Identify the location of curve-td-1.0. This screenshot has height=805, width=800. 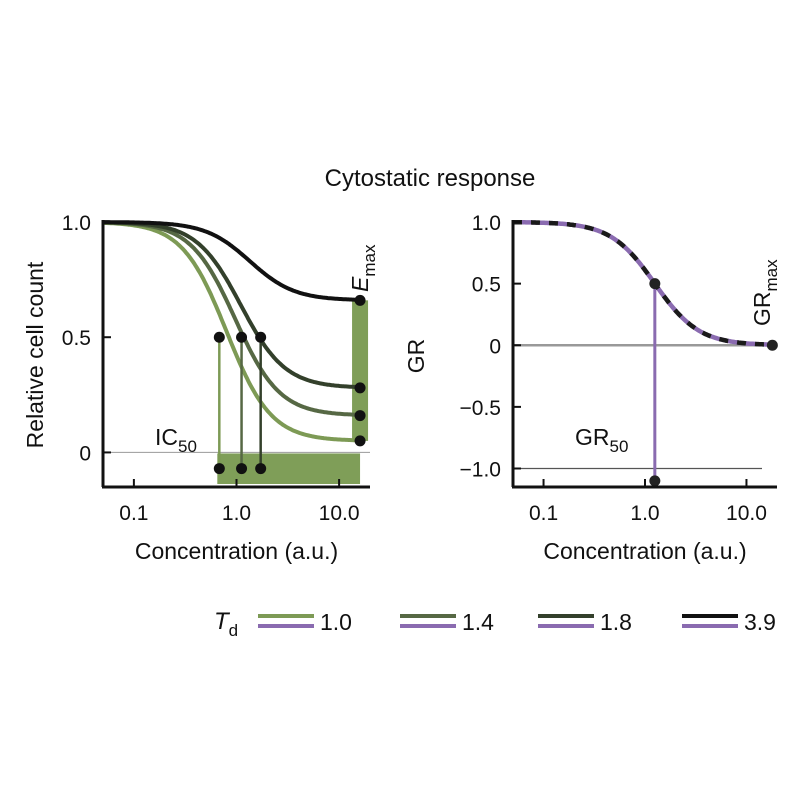
(232, 331).